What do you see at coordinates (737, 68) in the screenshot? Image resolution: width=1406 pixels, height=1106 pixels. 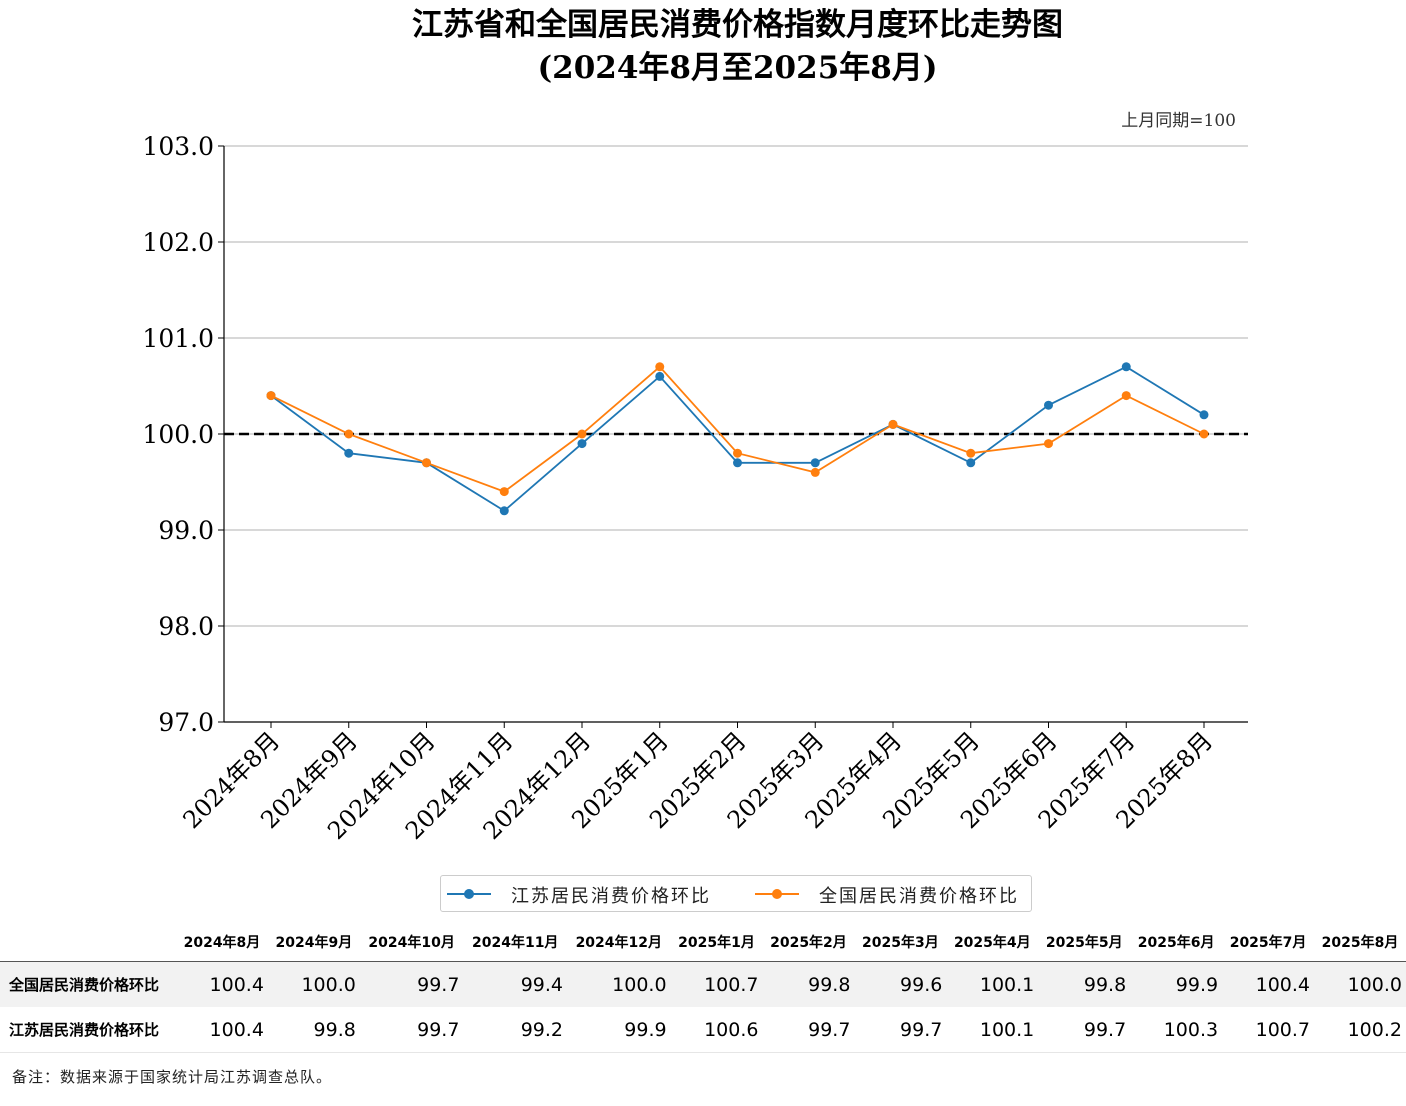 I see `chart-subtitle: (2024年8月至2025年8月)` at bounding box center [737, 68].